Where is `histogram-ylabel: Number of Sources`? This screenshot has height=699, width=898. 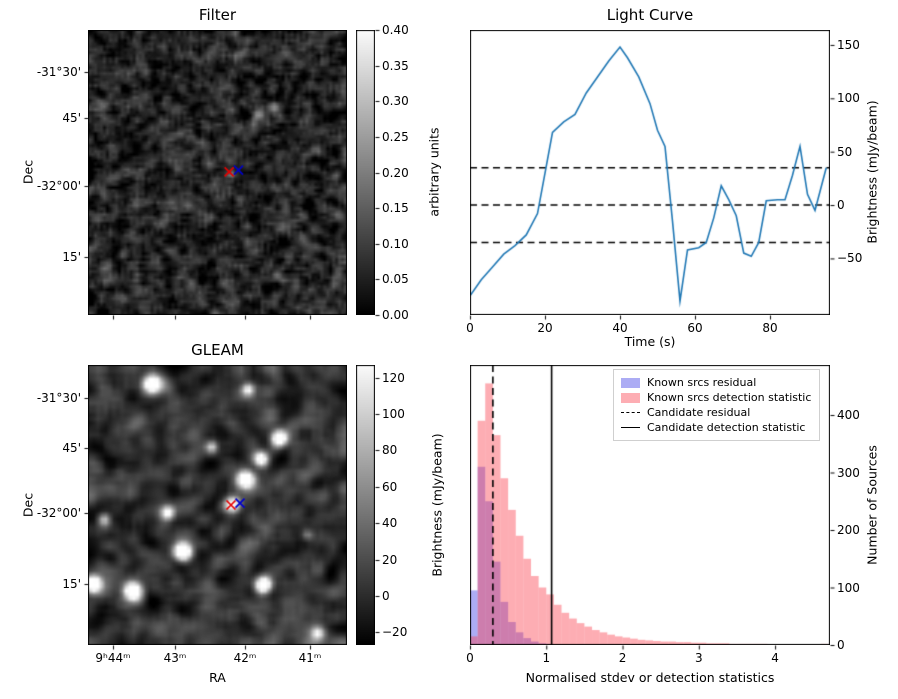 histogram-ylabel: Number of Sources is located at coordinates (872, 505).